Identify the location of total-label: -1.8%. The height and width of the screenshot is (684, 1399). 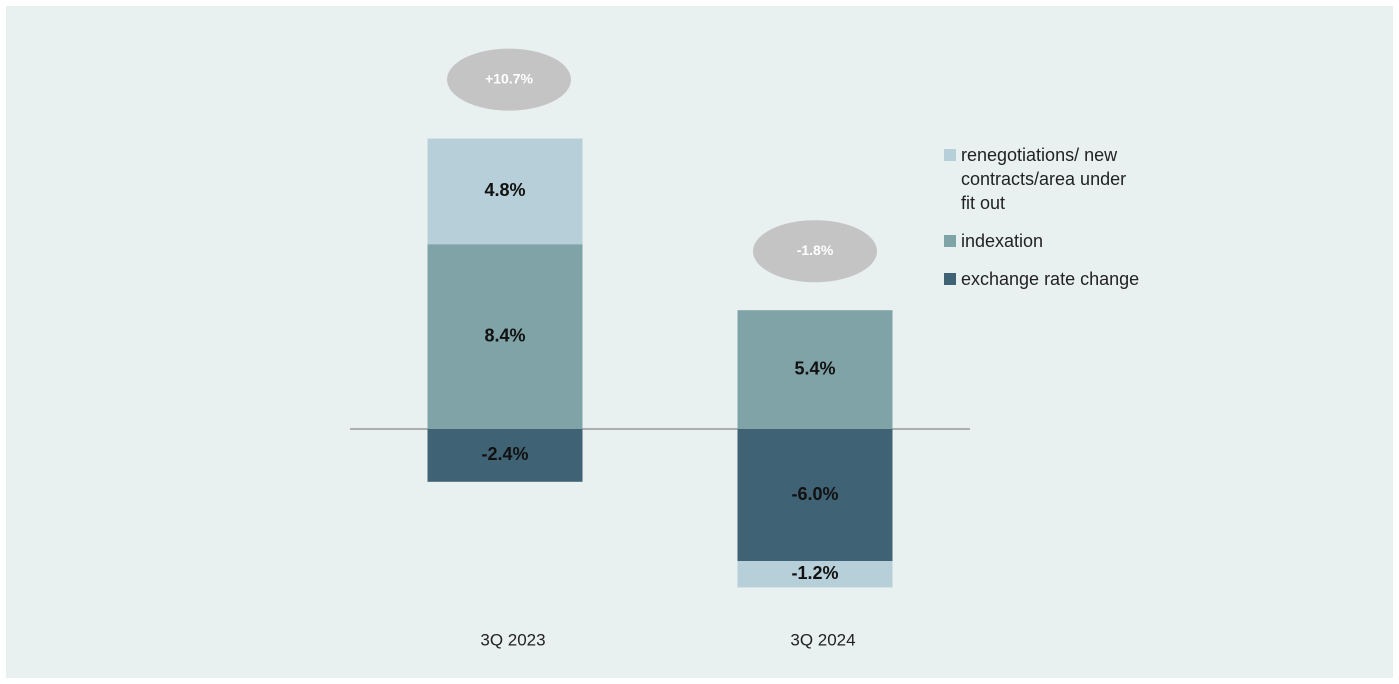
(815, 250).